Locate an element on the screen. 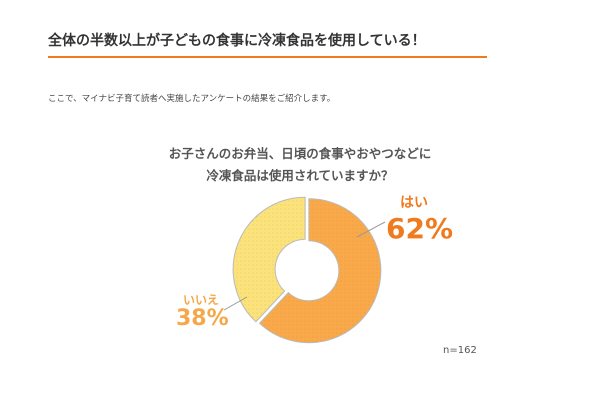 The height and width of the screenshot is (400, 600). value-label-no: 38% is located at coordinates (202, 318).